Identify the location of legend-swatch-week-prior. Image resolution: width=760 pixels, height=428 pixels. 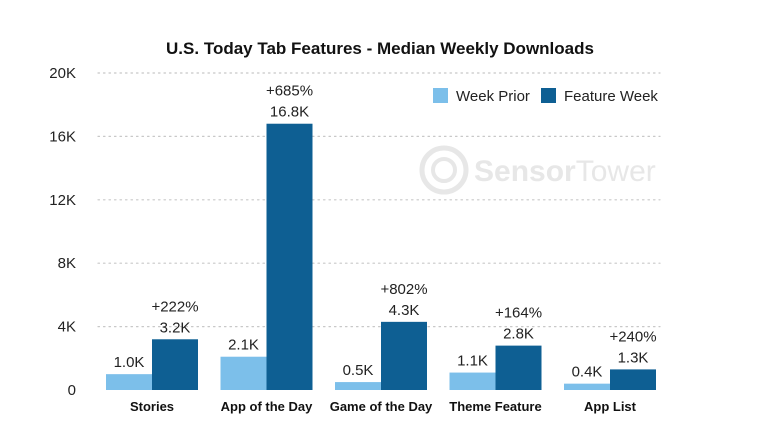
(440, 95).